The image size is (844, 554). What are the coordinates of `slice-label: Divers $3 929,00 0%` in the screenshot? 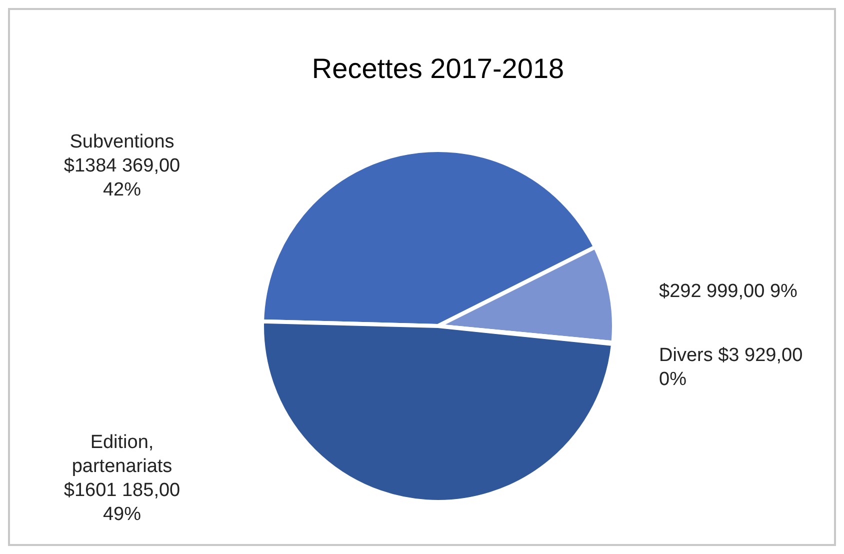 It's located at (731, 367).